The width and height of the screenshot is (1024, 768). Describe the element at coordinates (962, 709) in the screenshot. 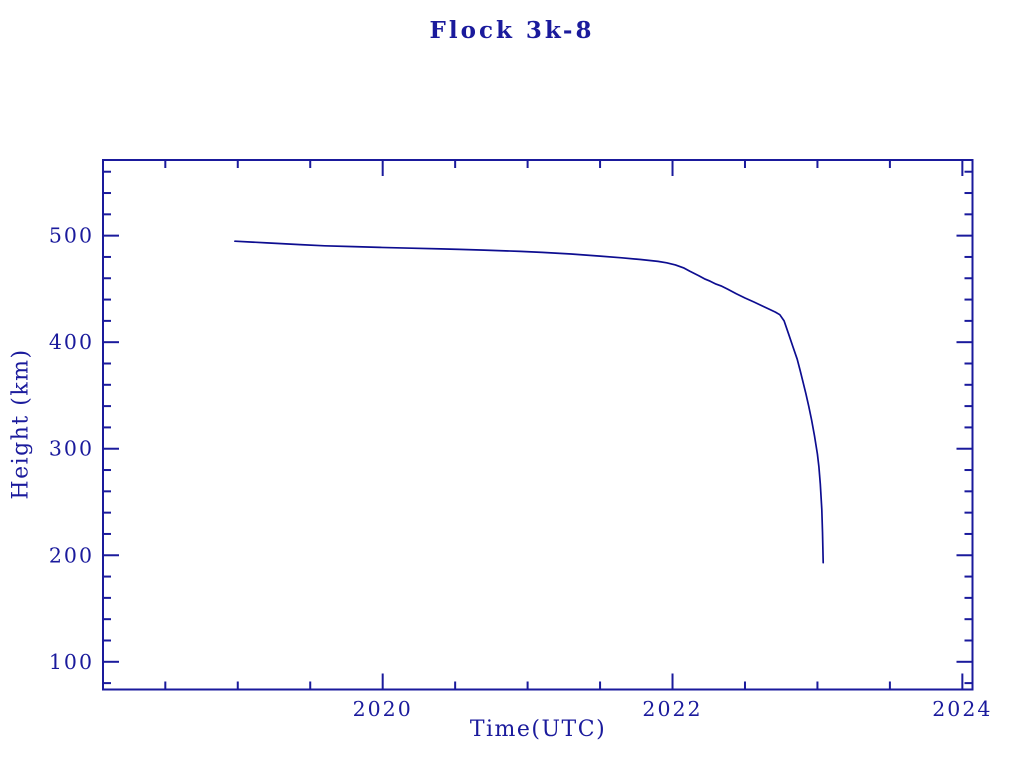

I see `x-tick-label: 2024` at that location.